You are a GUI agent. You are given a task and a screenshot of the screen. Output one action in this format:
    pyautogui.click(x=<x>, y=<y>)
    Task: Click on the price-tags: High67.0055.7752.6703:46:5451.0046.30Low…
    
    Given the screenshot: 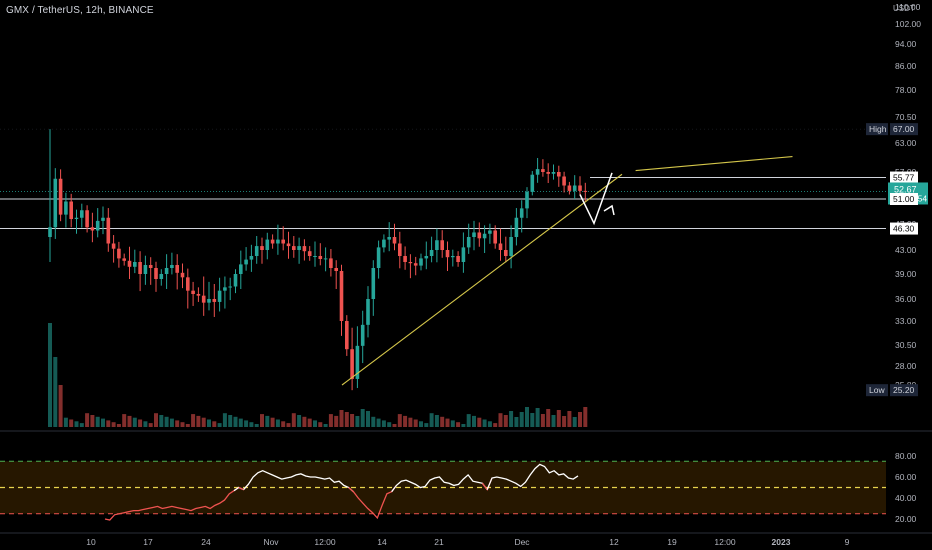 What is the action you would take?
    pyautogui.click(x=897, y=260)
    